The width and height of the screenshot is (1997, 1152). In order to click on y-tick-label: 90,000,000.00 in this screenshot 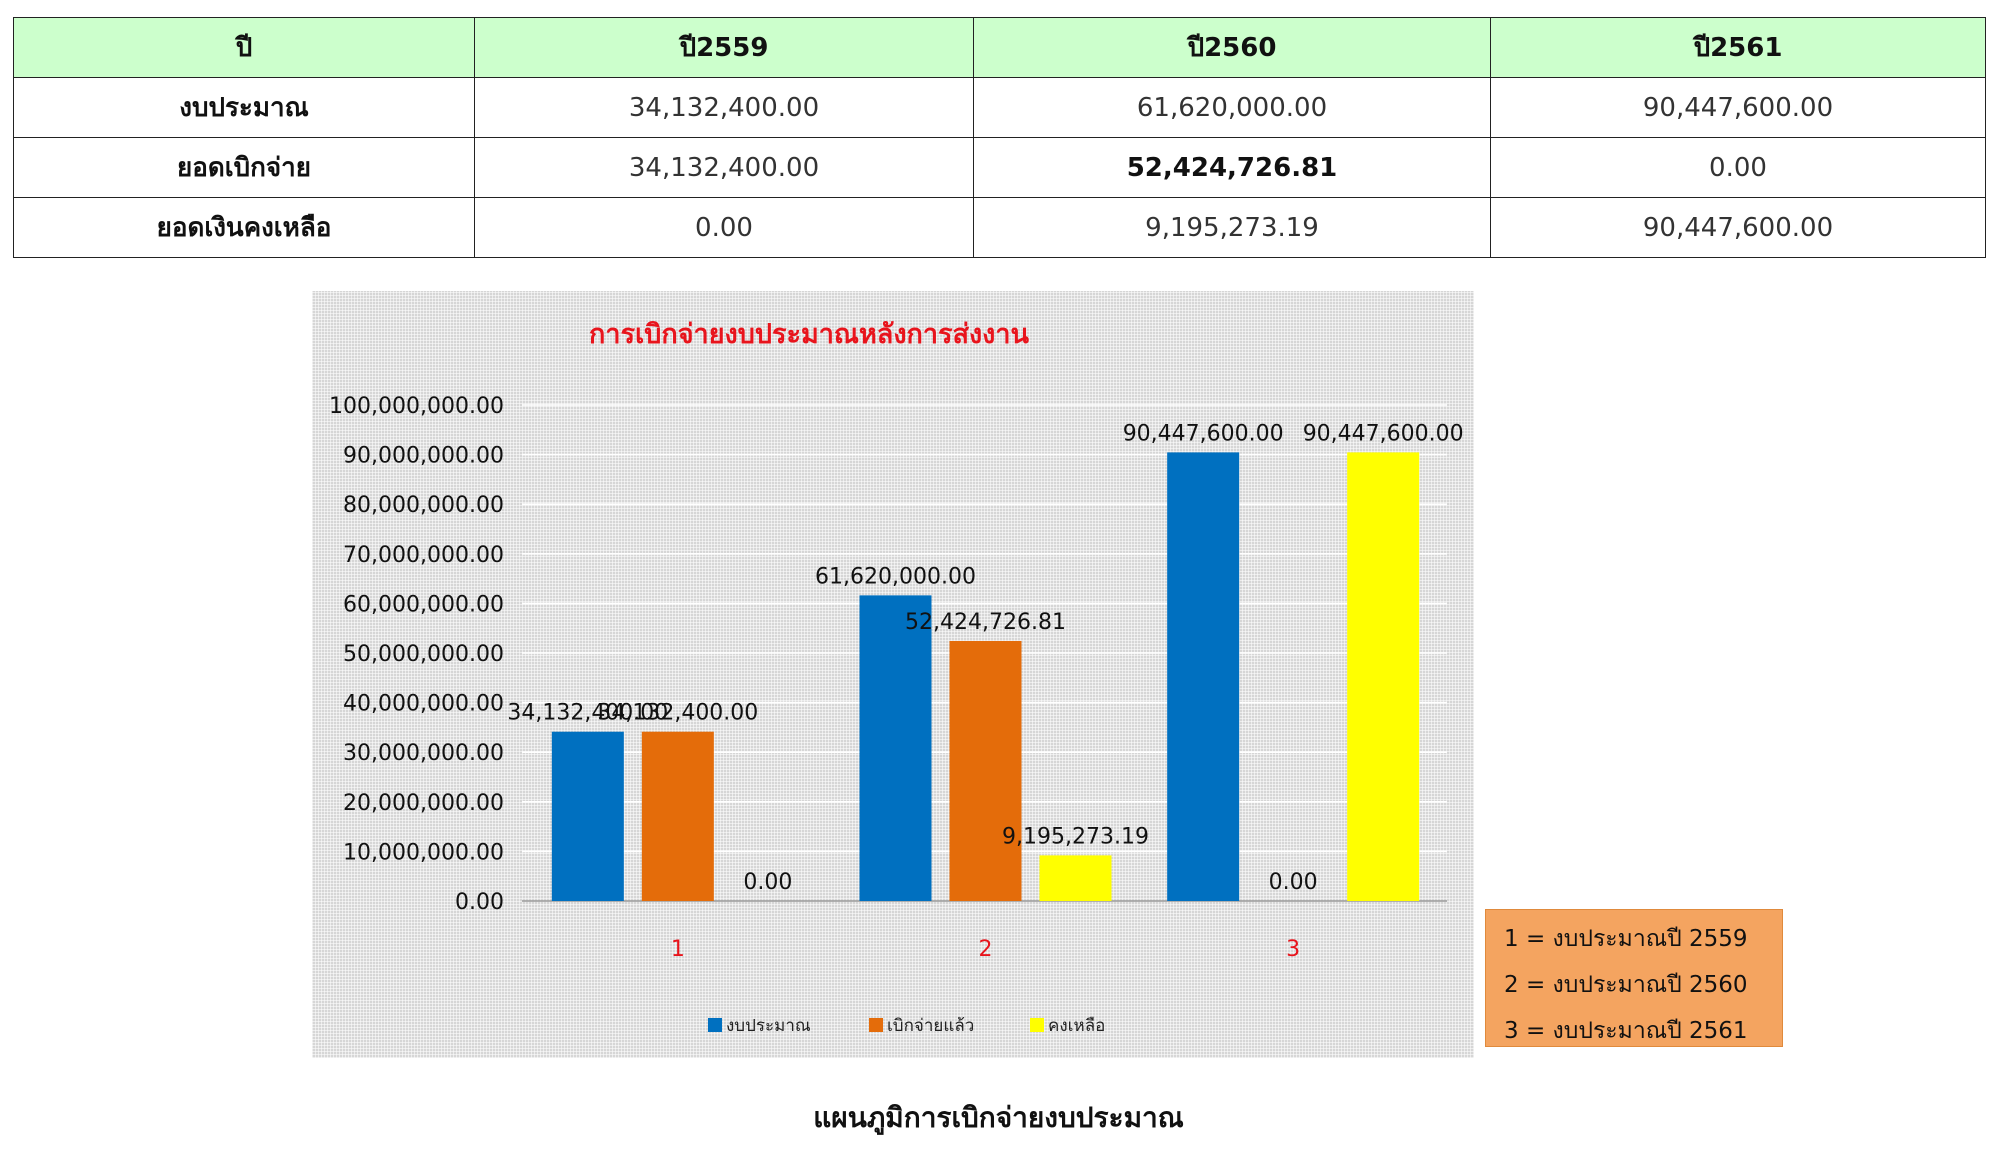, I will do `click(423, 456)`.